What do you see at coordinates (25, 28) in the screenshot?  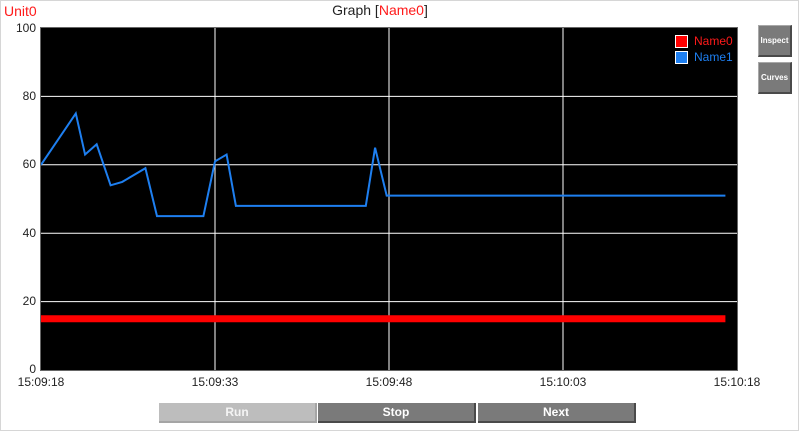 I see `y-tick-label: 100` at bounding box center [25, 28].